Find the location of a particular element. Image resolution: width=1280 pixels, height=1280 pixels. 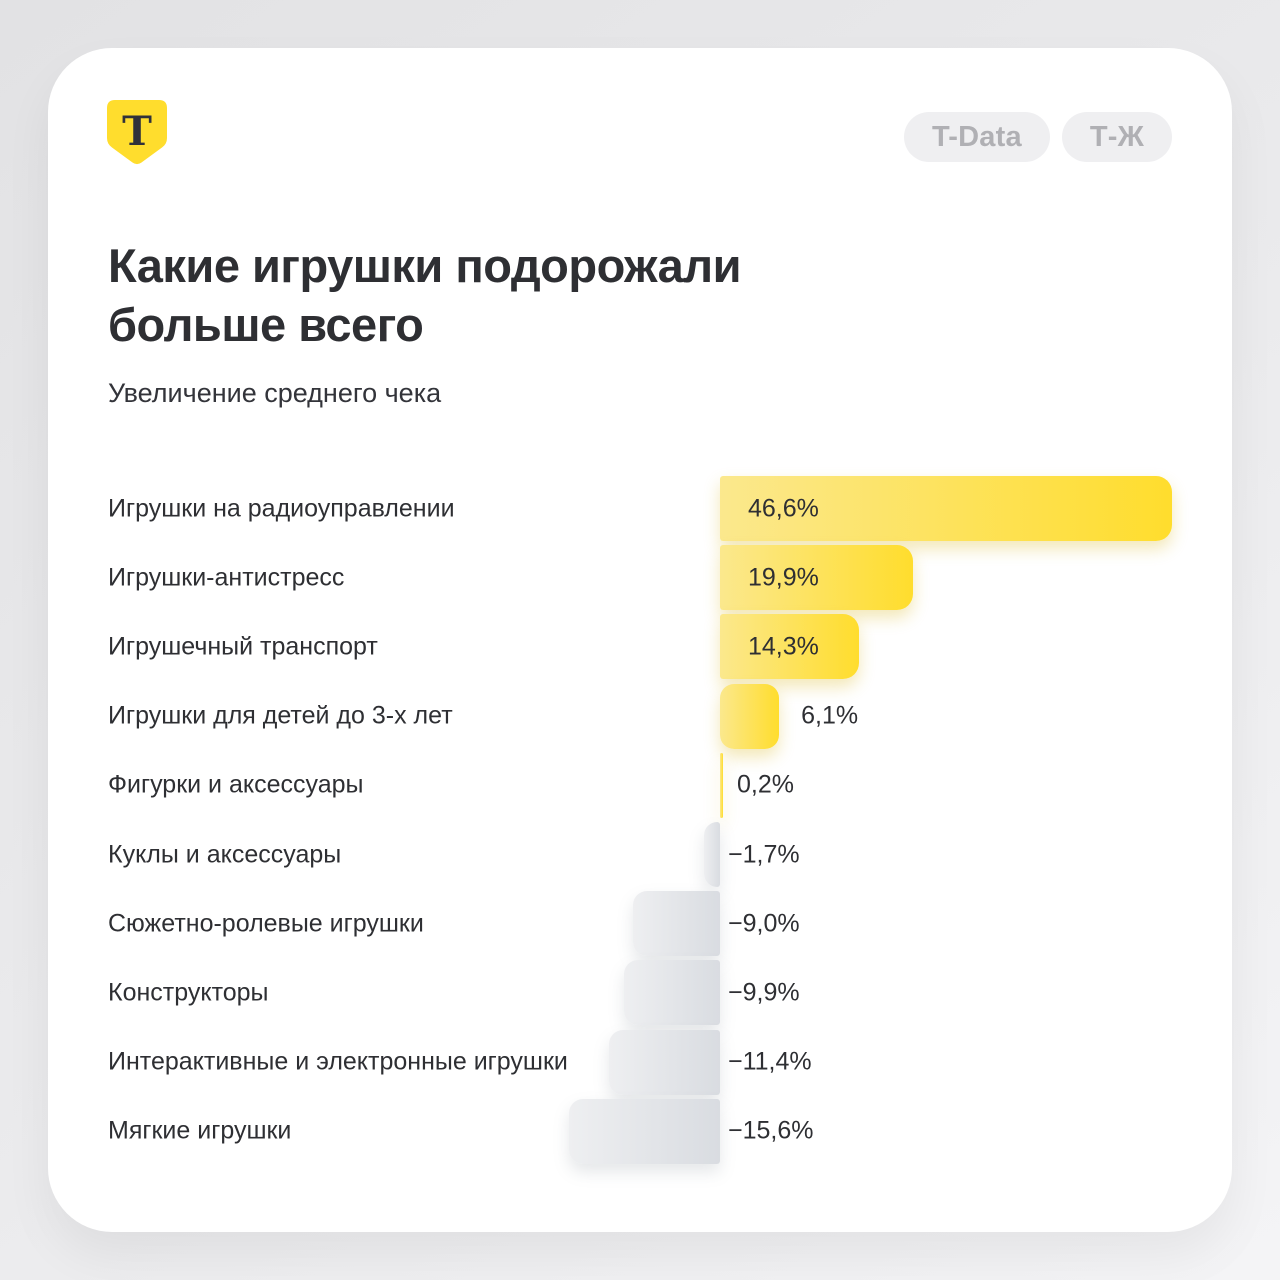

chart-row: Мягкие игрушки −15,6% is located at coordinates (640, 1131).